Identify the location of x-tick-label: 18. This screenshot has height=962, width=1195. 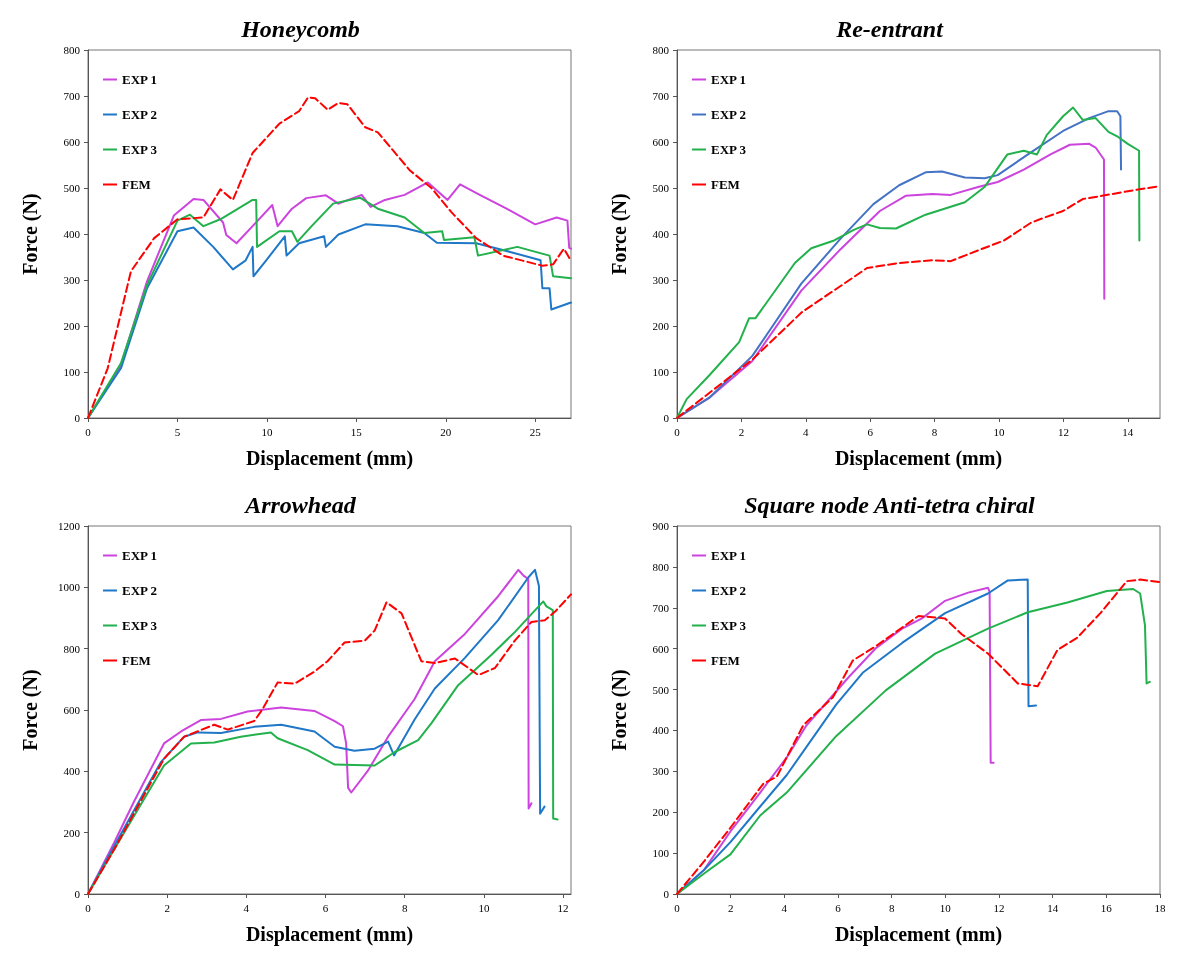
(1160, 907).